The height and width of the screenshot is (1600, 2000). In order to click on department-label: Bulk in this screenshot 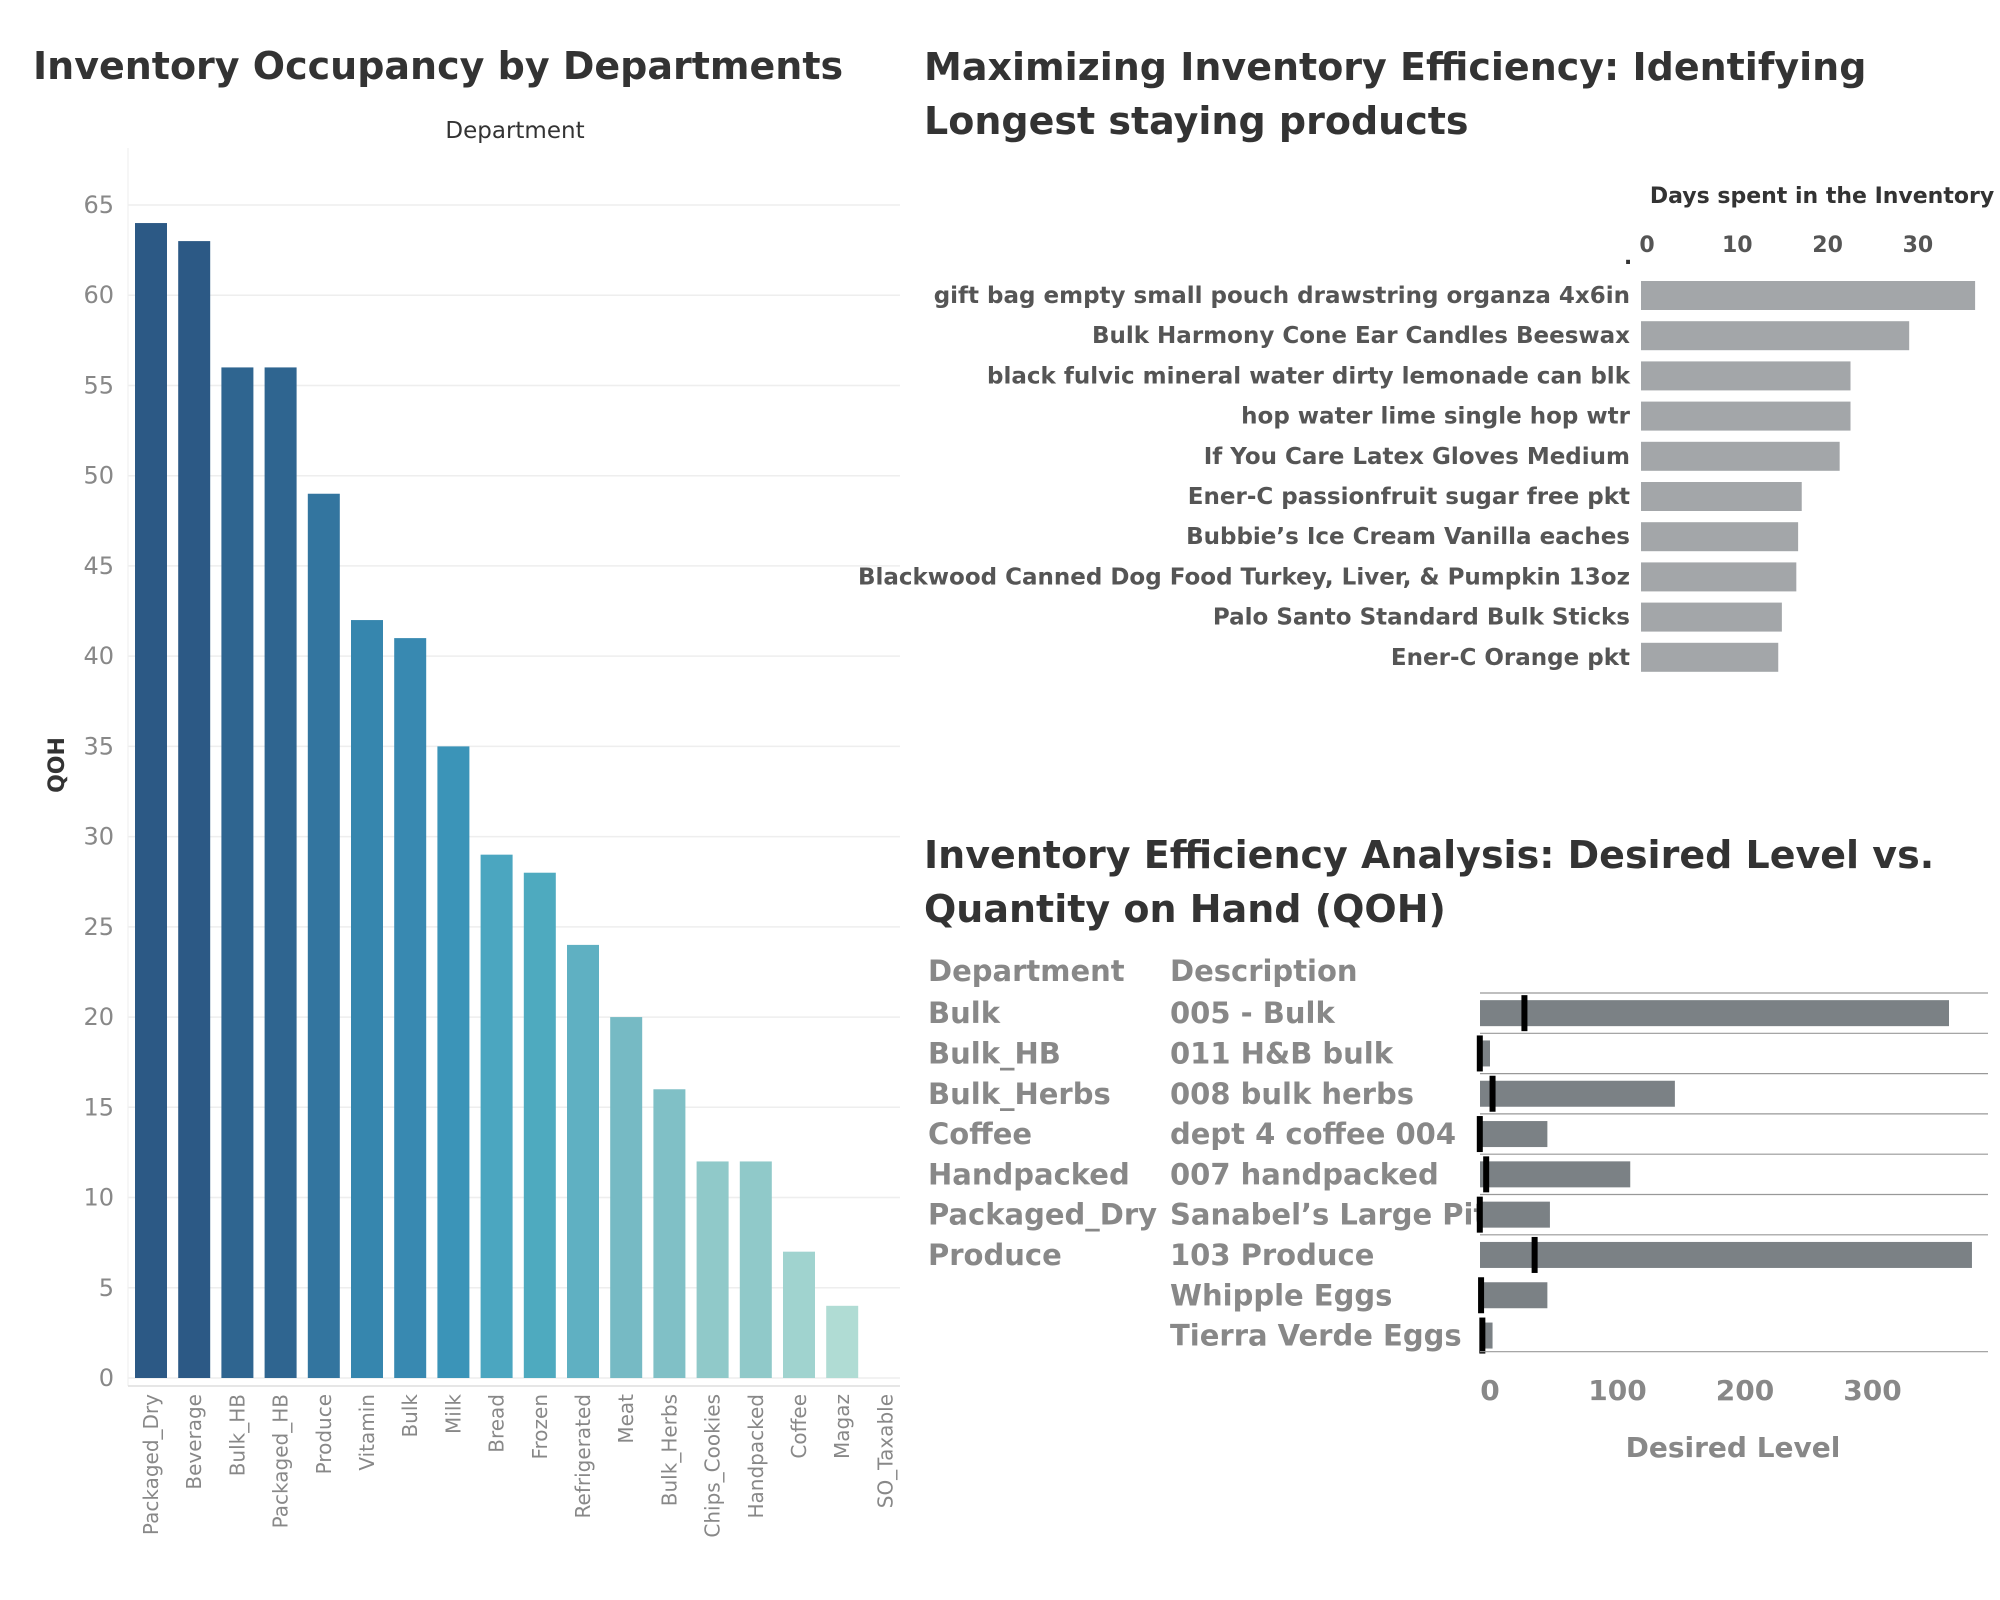, I will do `click(964, 1013)`.